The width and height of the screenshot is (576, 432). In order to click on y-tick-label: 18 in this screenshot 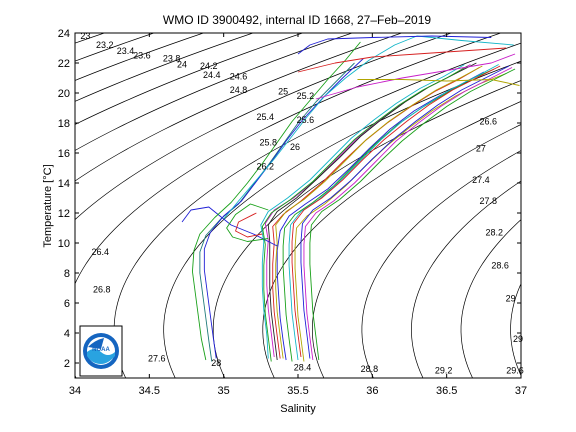, I will do `click(64, 124)`.